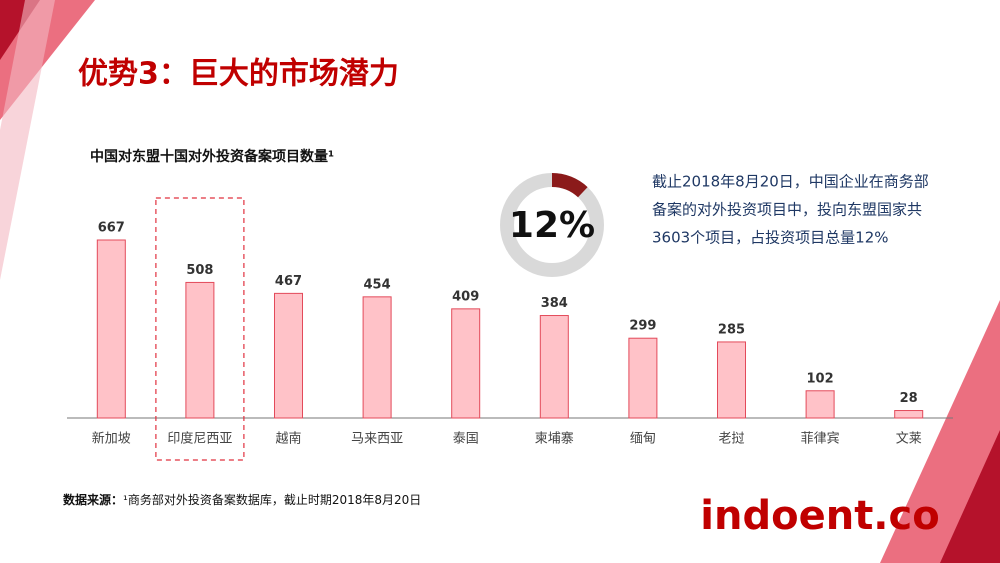  I want to click on note-line: 备案的对外投资项目中，投向东盟国家共, so click(787, 210).